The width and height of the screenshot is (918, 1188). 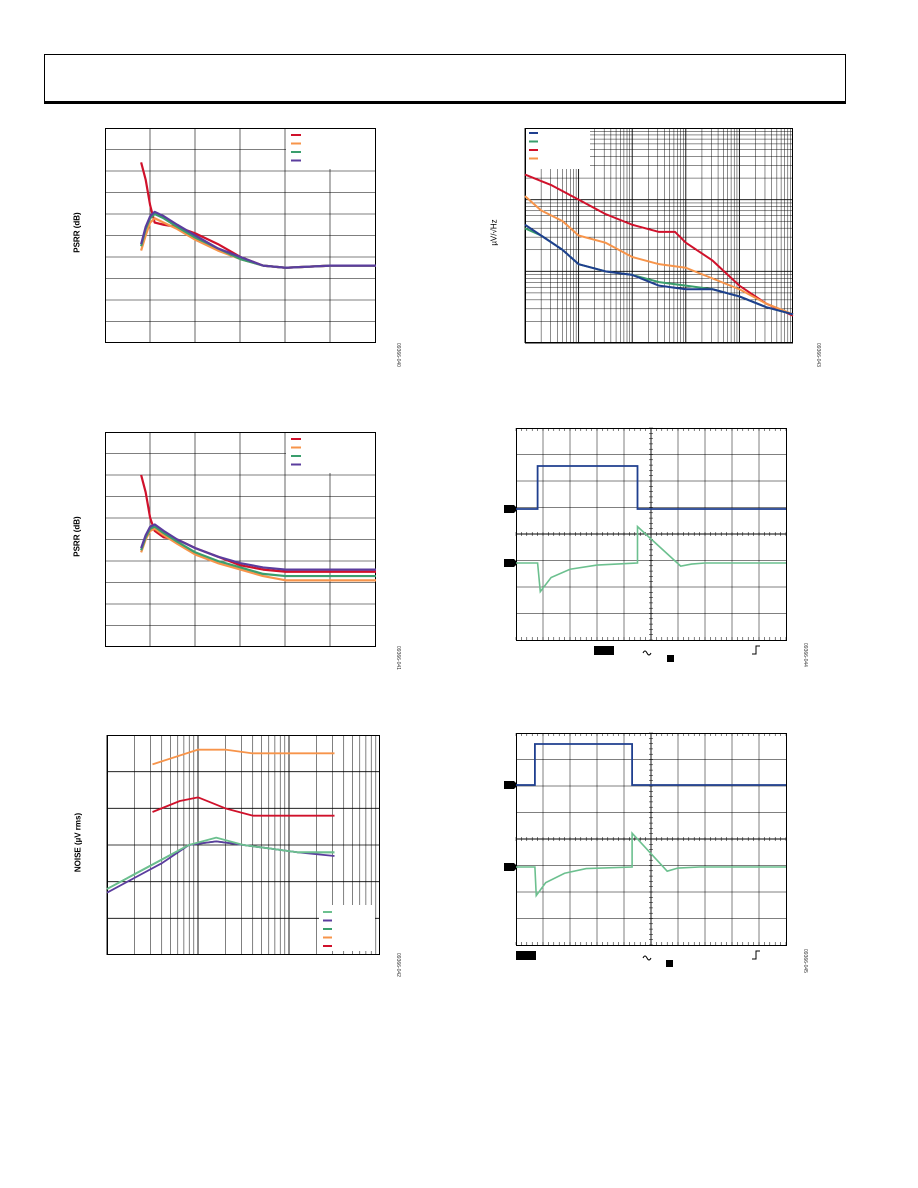 I want to click on scope1-figure-code: 09366-044, so click(x=805, y=655).